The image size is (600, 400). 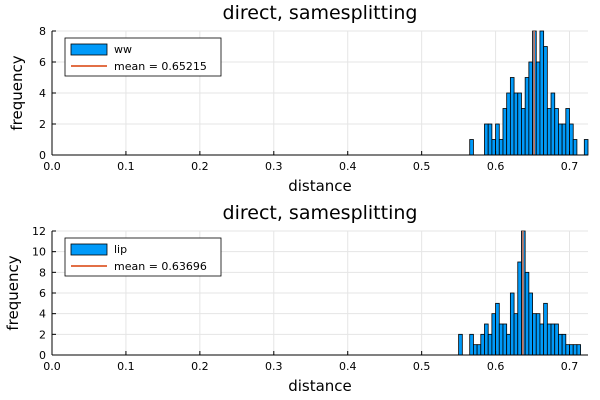 I want to click on legend-label-histogram: ww, so click(x=123, y=49).